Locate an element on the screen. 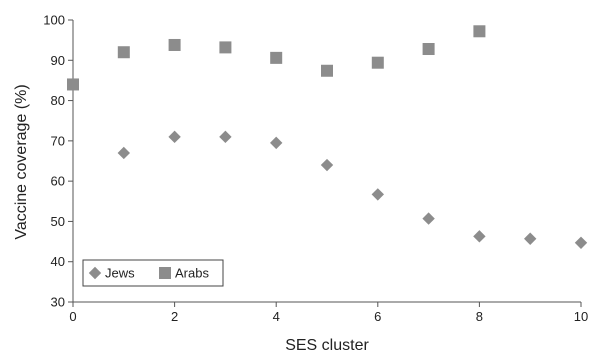  x-tick-label: 8 is located at coordinates (479, 316).